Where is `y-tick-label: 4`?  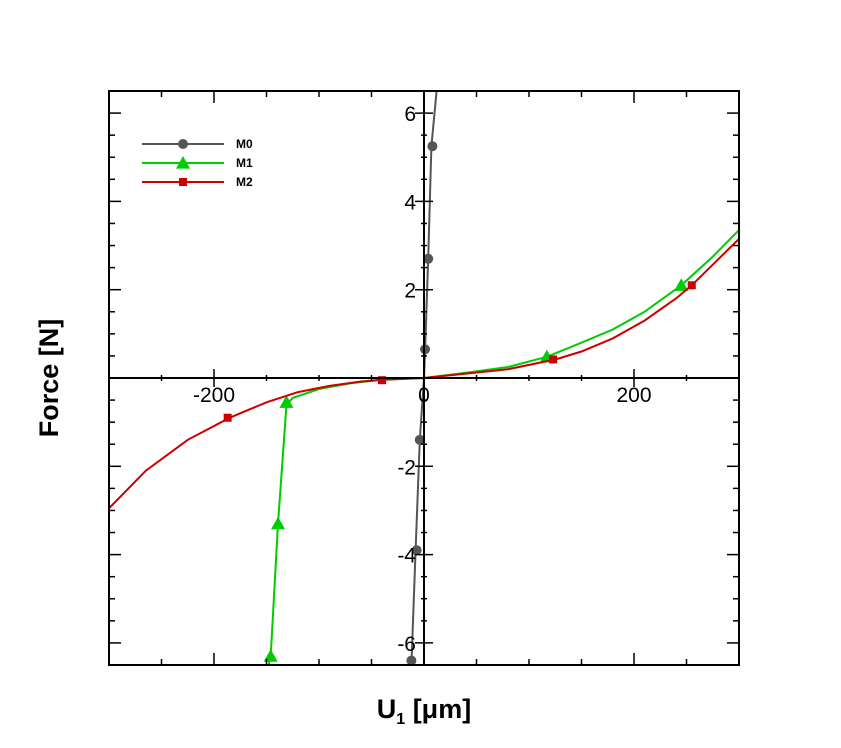 y-tick-label: 4 is located at coordinates (410, 202).